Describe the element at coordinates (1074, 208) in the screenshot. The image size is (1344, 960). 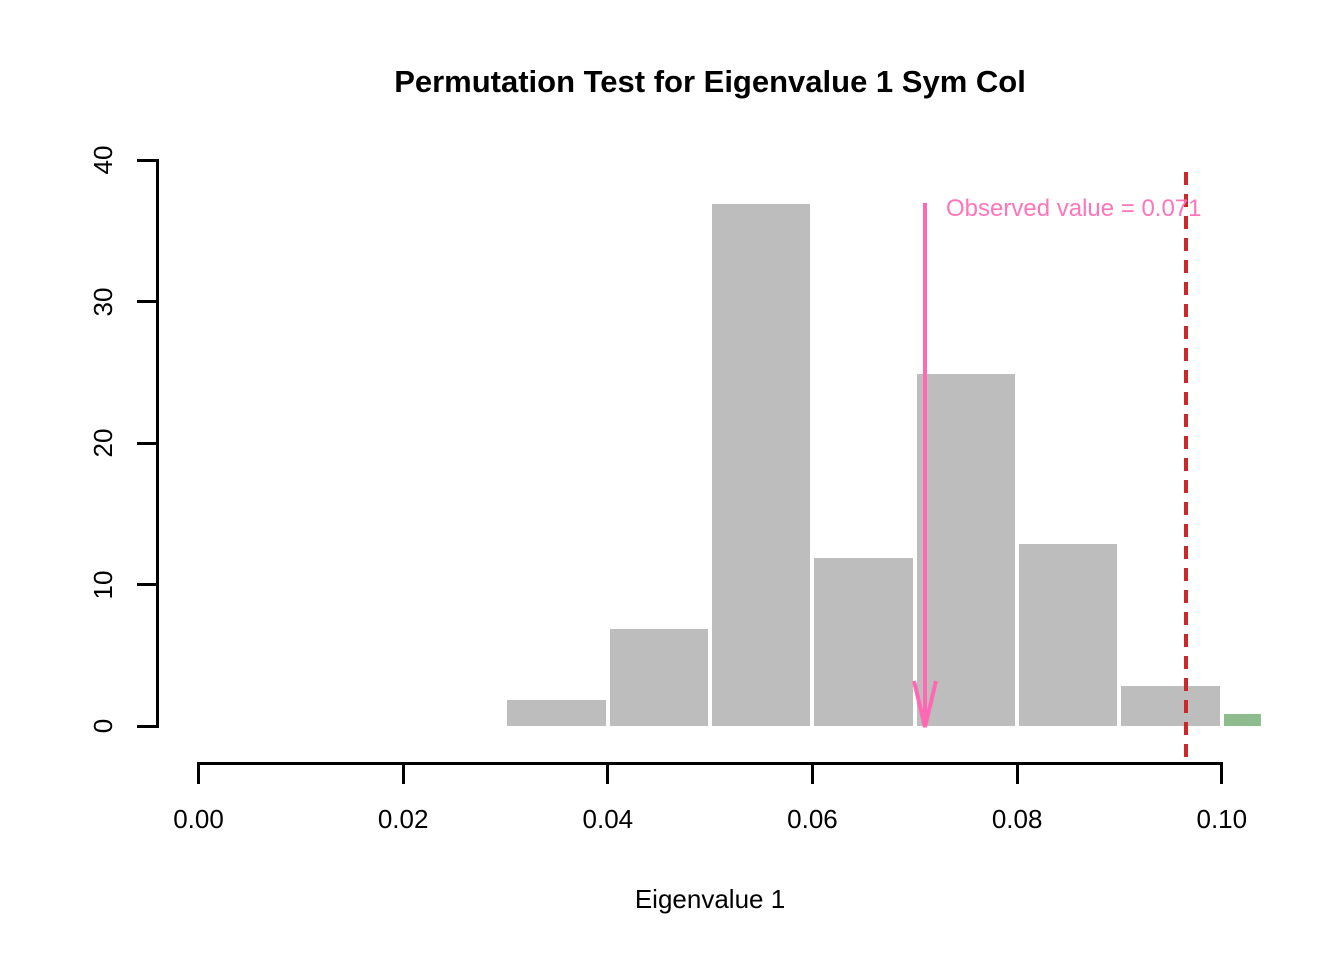
I see `observed-value-label: Observed value = 0.071` at that location.